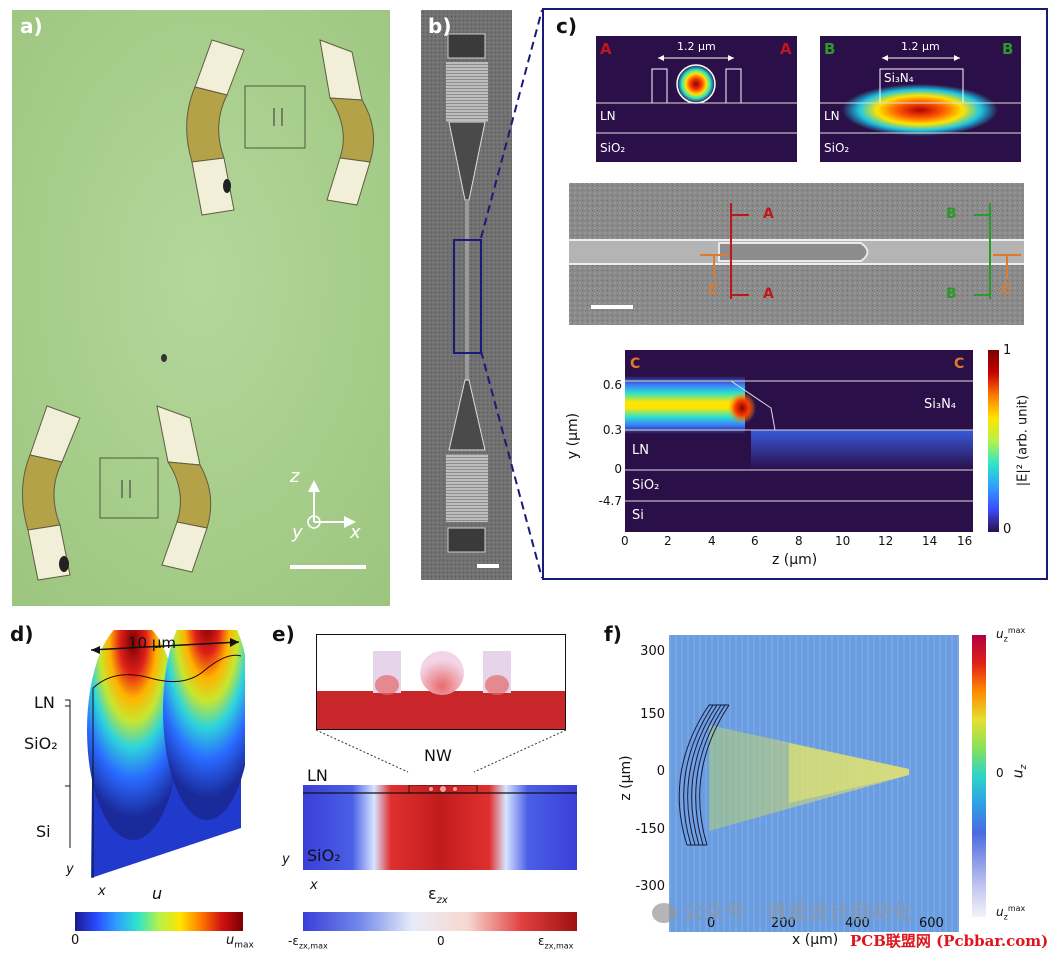 This screenshot has height=953, width=1050. Describe the element at coordinates (979, 776) in the screenshot. I see `panel-f-colorbar` at that location.